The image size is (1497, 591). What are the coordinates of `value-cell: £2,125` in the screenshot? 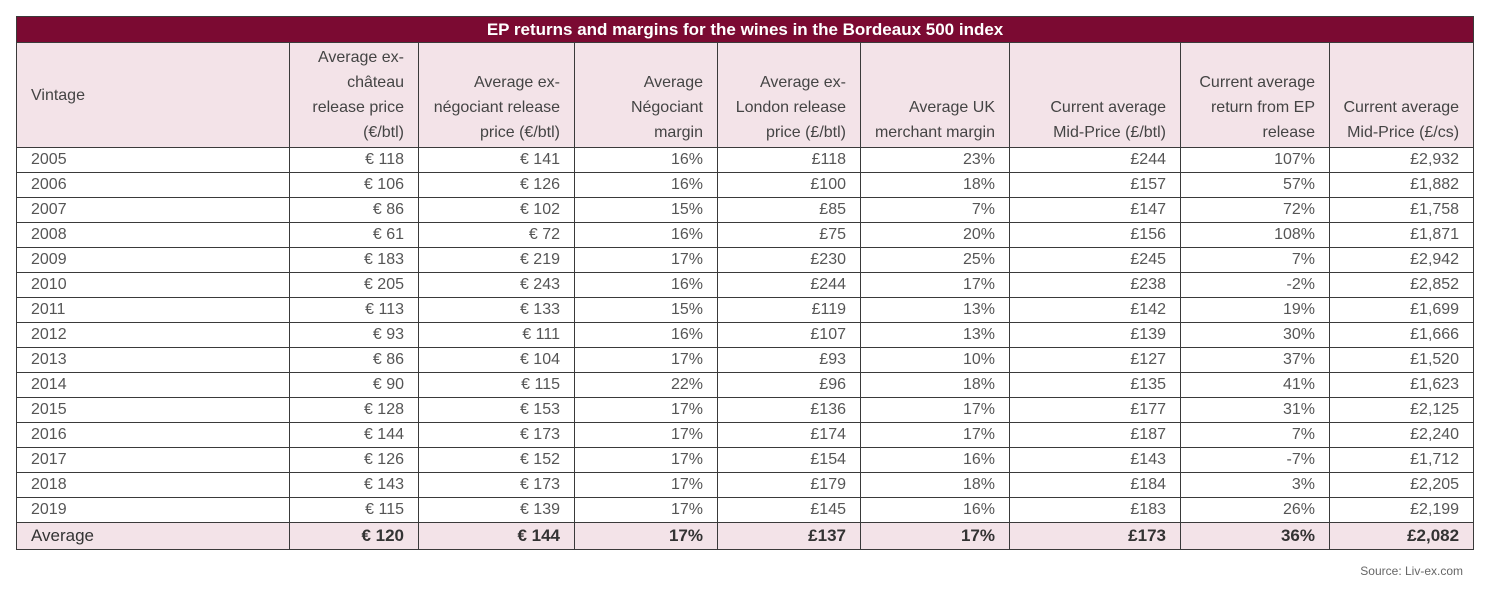 It's located at (1401, 410).